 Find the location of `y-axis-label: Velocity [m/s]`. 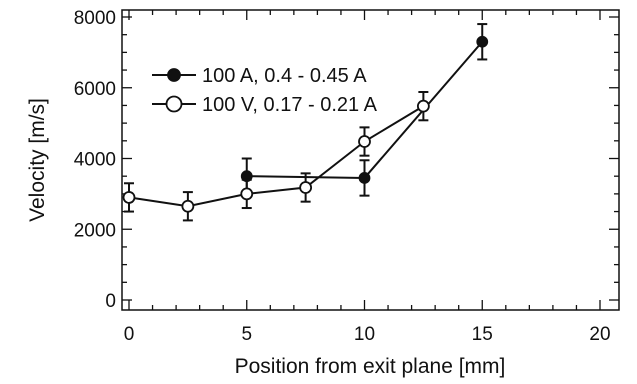

y-axis-label: Velocity [m/s] is located at coordinates (37, 160).